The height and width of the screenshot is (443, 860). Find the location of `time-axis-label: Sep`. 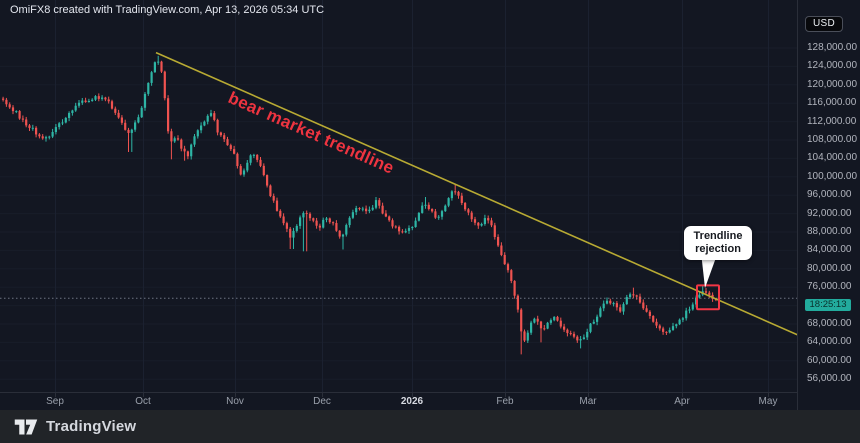

time-axis-label: Sep is located at coordinates (55, 401).